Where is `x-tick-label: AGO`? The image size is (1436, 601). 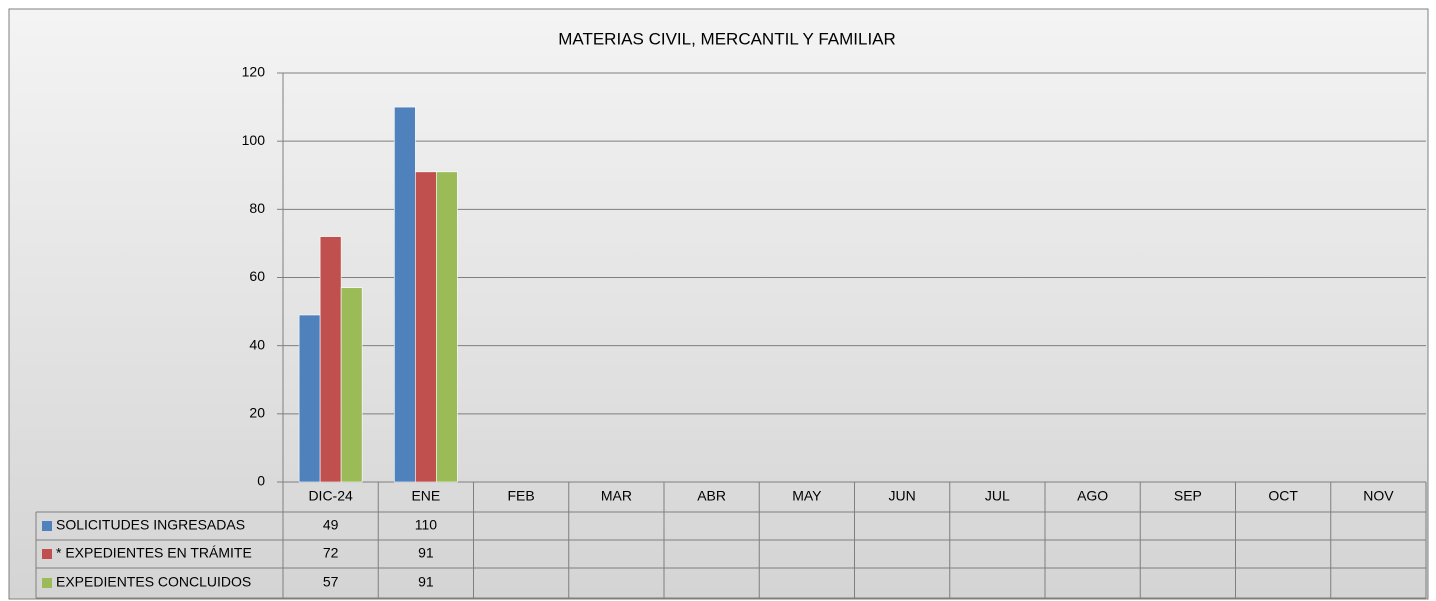
x-tick-label: AGO is located at coordinates (1092, 496).